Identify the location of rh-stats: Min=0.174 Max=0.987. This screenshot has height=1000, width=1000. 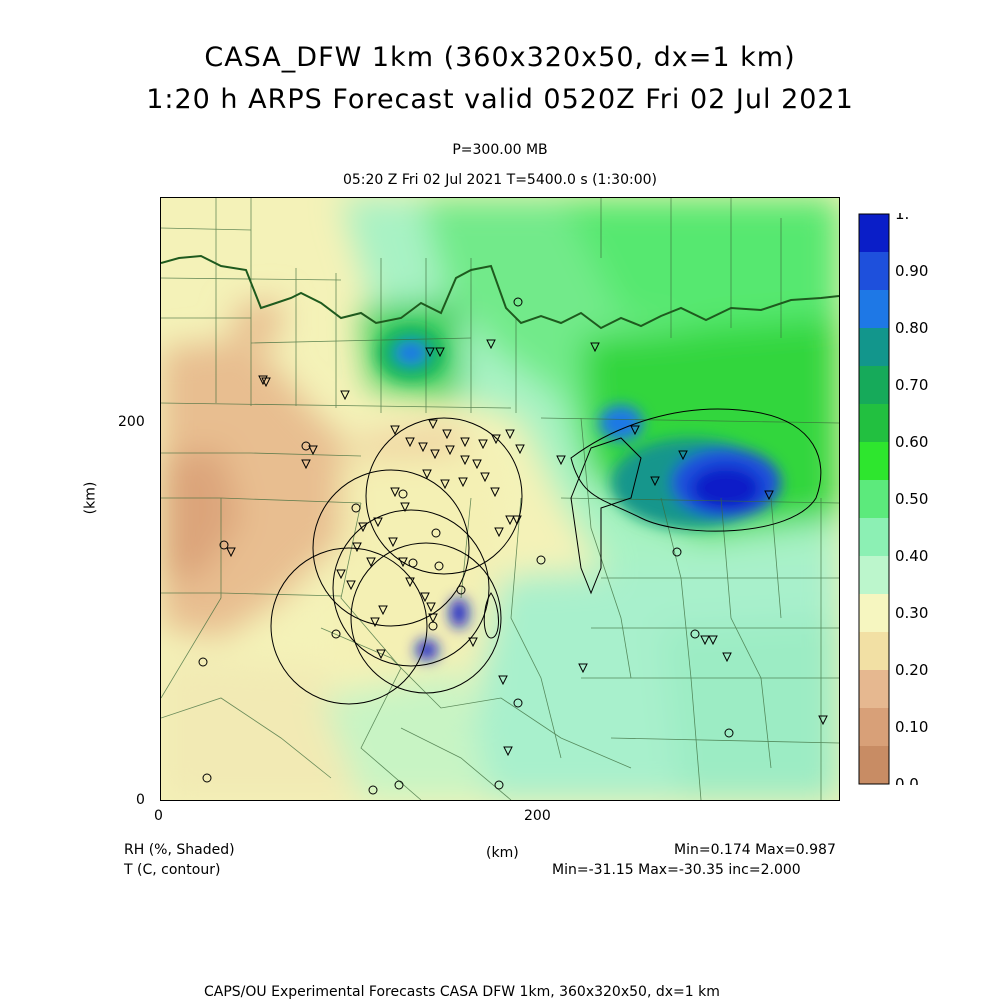
(755, 850).